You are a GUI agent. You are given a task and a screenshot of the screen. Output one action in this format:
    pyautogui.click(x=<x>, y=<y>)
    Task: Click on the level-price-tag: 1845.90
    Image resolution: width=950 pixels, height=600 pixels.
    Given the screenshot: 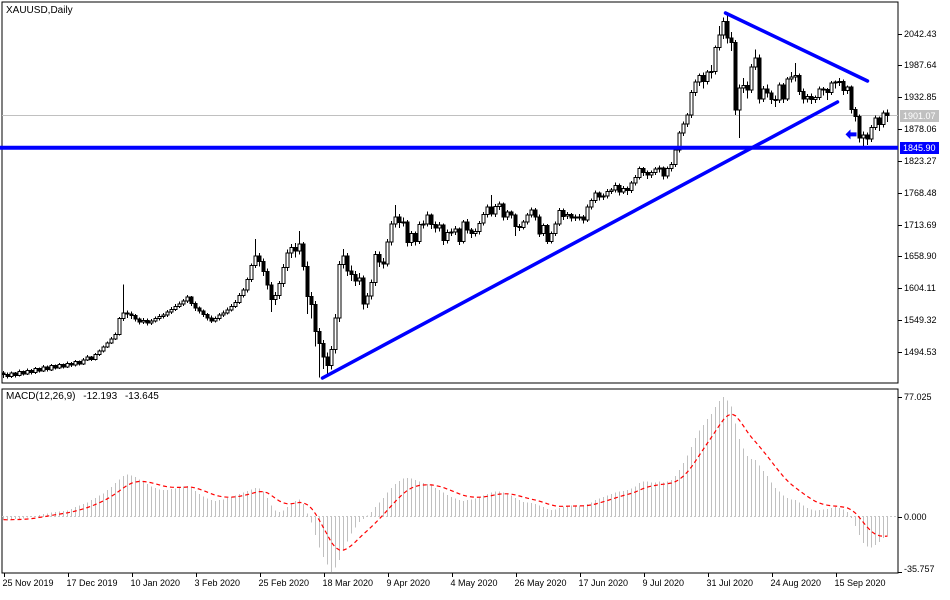 What is the action you would take?
    pyautogui.click(x=919, y=147)
    